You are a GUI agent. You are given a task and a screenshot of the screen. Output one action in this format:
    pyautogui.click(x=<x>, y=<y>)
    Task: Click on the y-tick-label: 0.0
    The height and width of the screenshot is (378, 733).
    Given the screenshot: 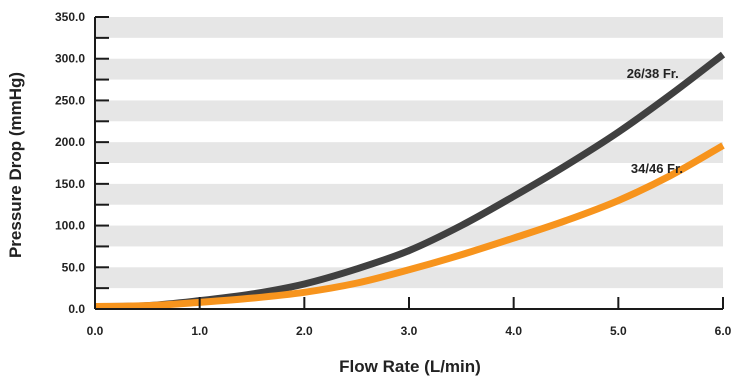 What is the action you would take?
    pyautogui.click(x=76, y=309)
    